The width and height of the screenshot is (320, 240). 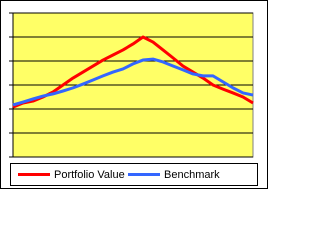 What do you see at coordinates (192, 175) in the screenshot?
I see `legend-label: Benchmark` at bounding box center [192, 175].